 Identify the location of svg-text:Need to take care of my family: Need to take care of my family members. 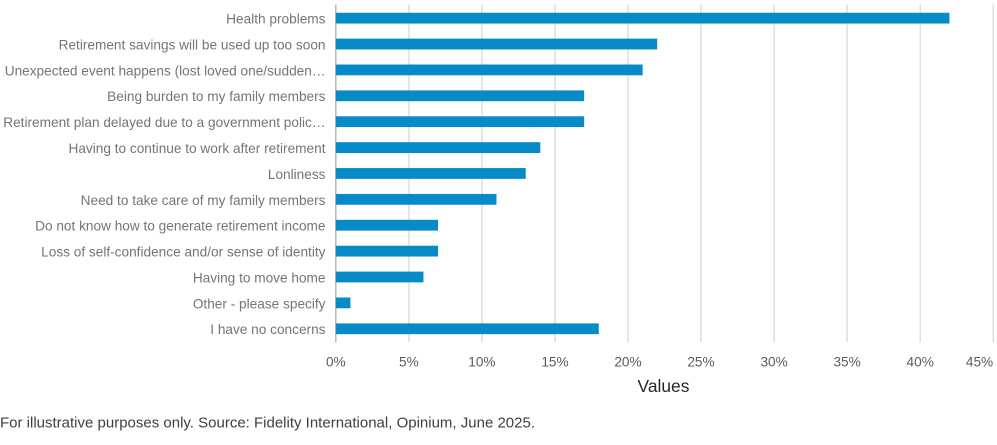
(203, 200).